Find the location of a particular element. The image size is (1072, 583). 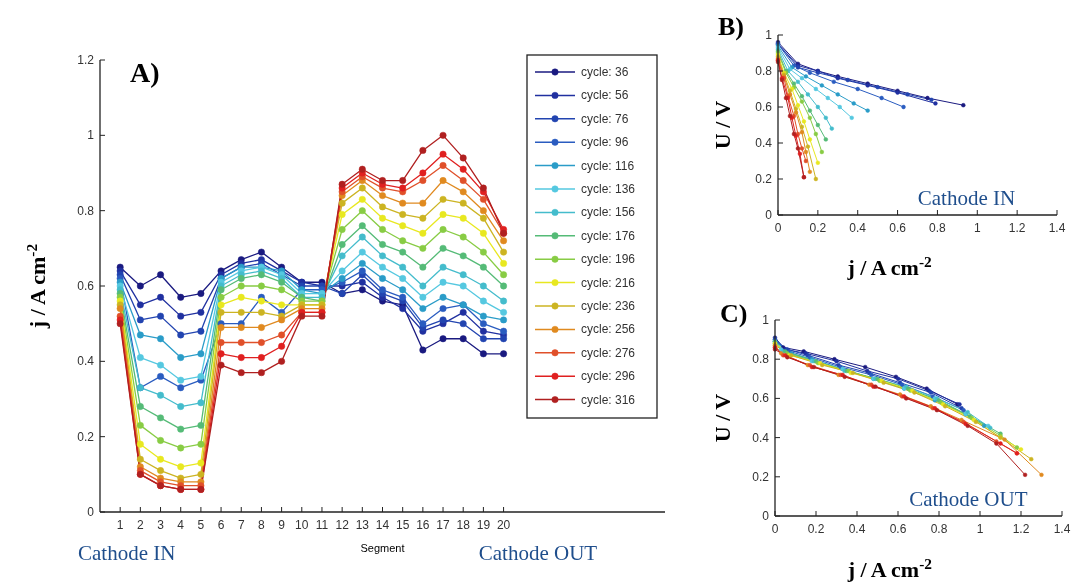

x-tick-label: 6 is located at coordinates (221, 525).